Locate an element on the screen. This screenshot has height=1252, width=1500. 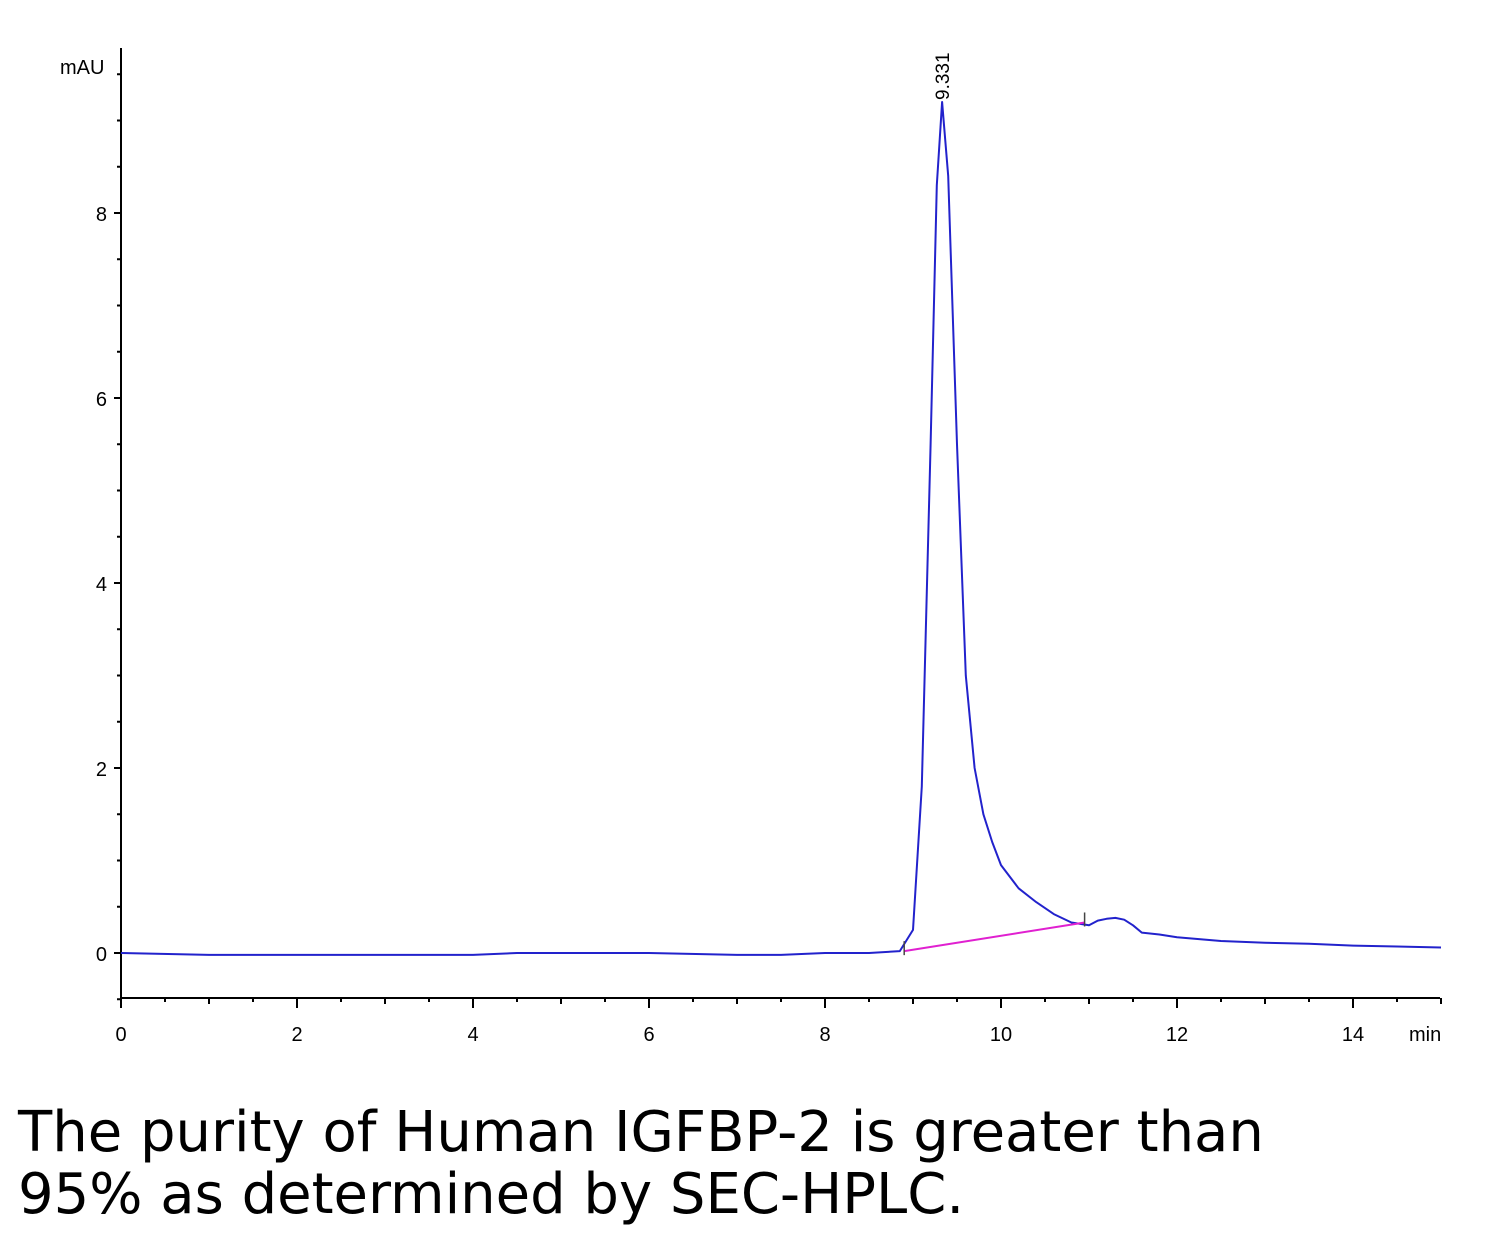
x-axis-label: min is located at coordinates (1425, 1035).